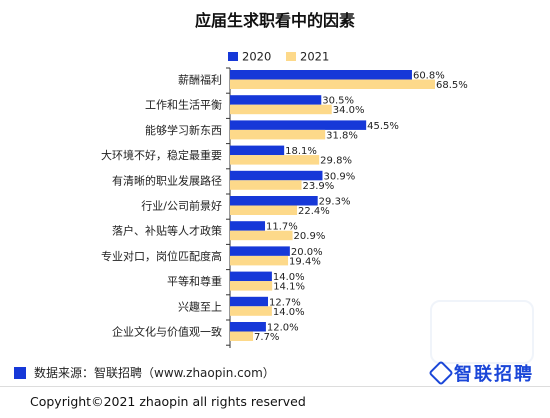 The height and width of the screenshot is (418, 550). What do you see at coordinates (233, 56) in the screenshot?
I see `legend-swatch-2020` at bounding box center [233, 56].